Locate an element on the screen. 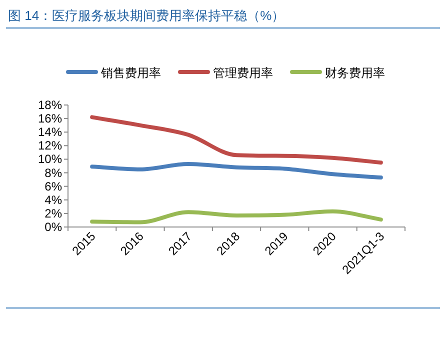  chart-title: 图 14：医疗服务板块期间费用率保持平稳（%） is located at coordinates (146, 15).